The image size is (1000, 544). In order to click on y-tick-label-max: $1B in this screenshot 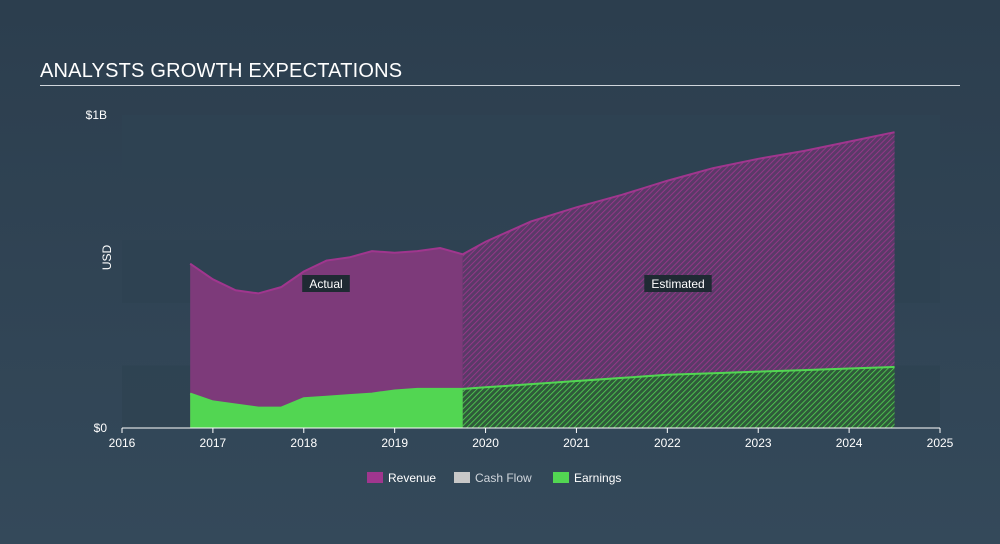, I will do `click(96, 115)`.